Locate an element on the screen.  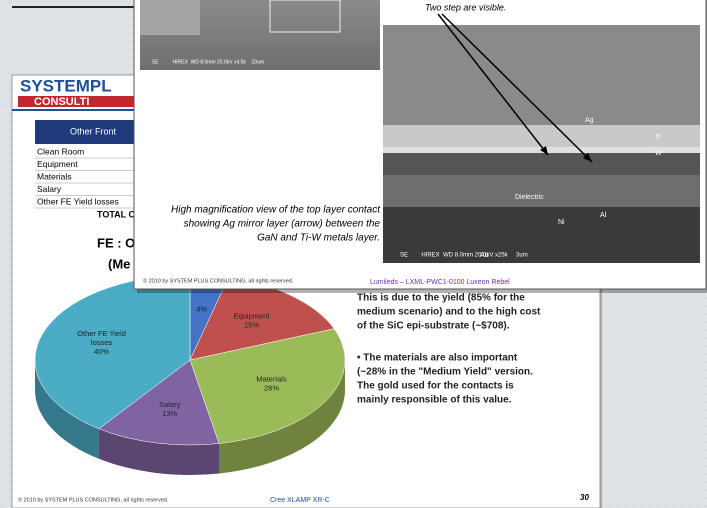
body-text: mainly responsible of this value. is located at coordinates (434, 400).